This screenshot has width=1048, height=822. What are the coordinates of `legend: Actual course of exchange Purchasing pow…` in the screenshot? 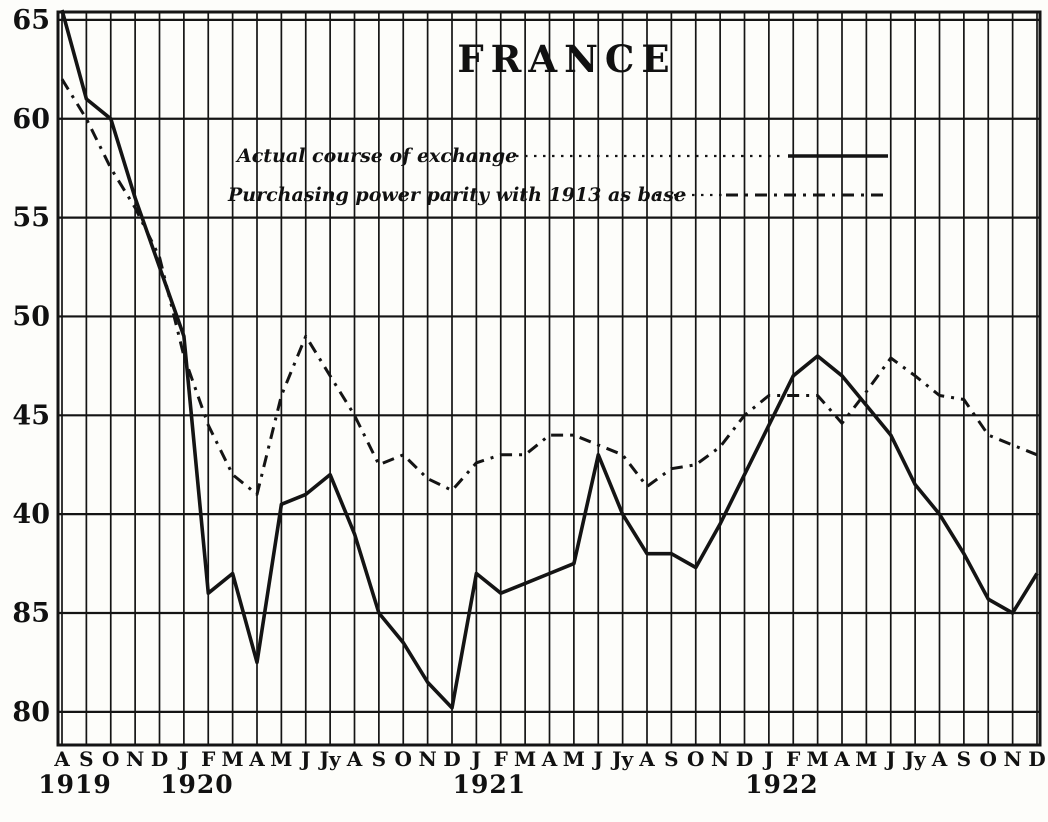 It's located at (557, 175).